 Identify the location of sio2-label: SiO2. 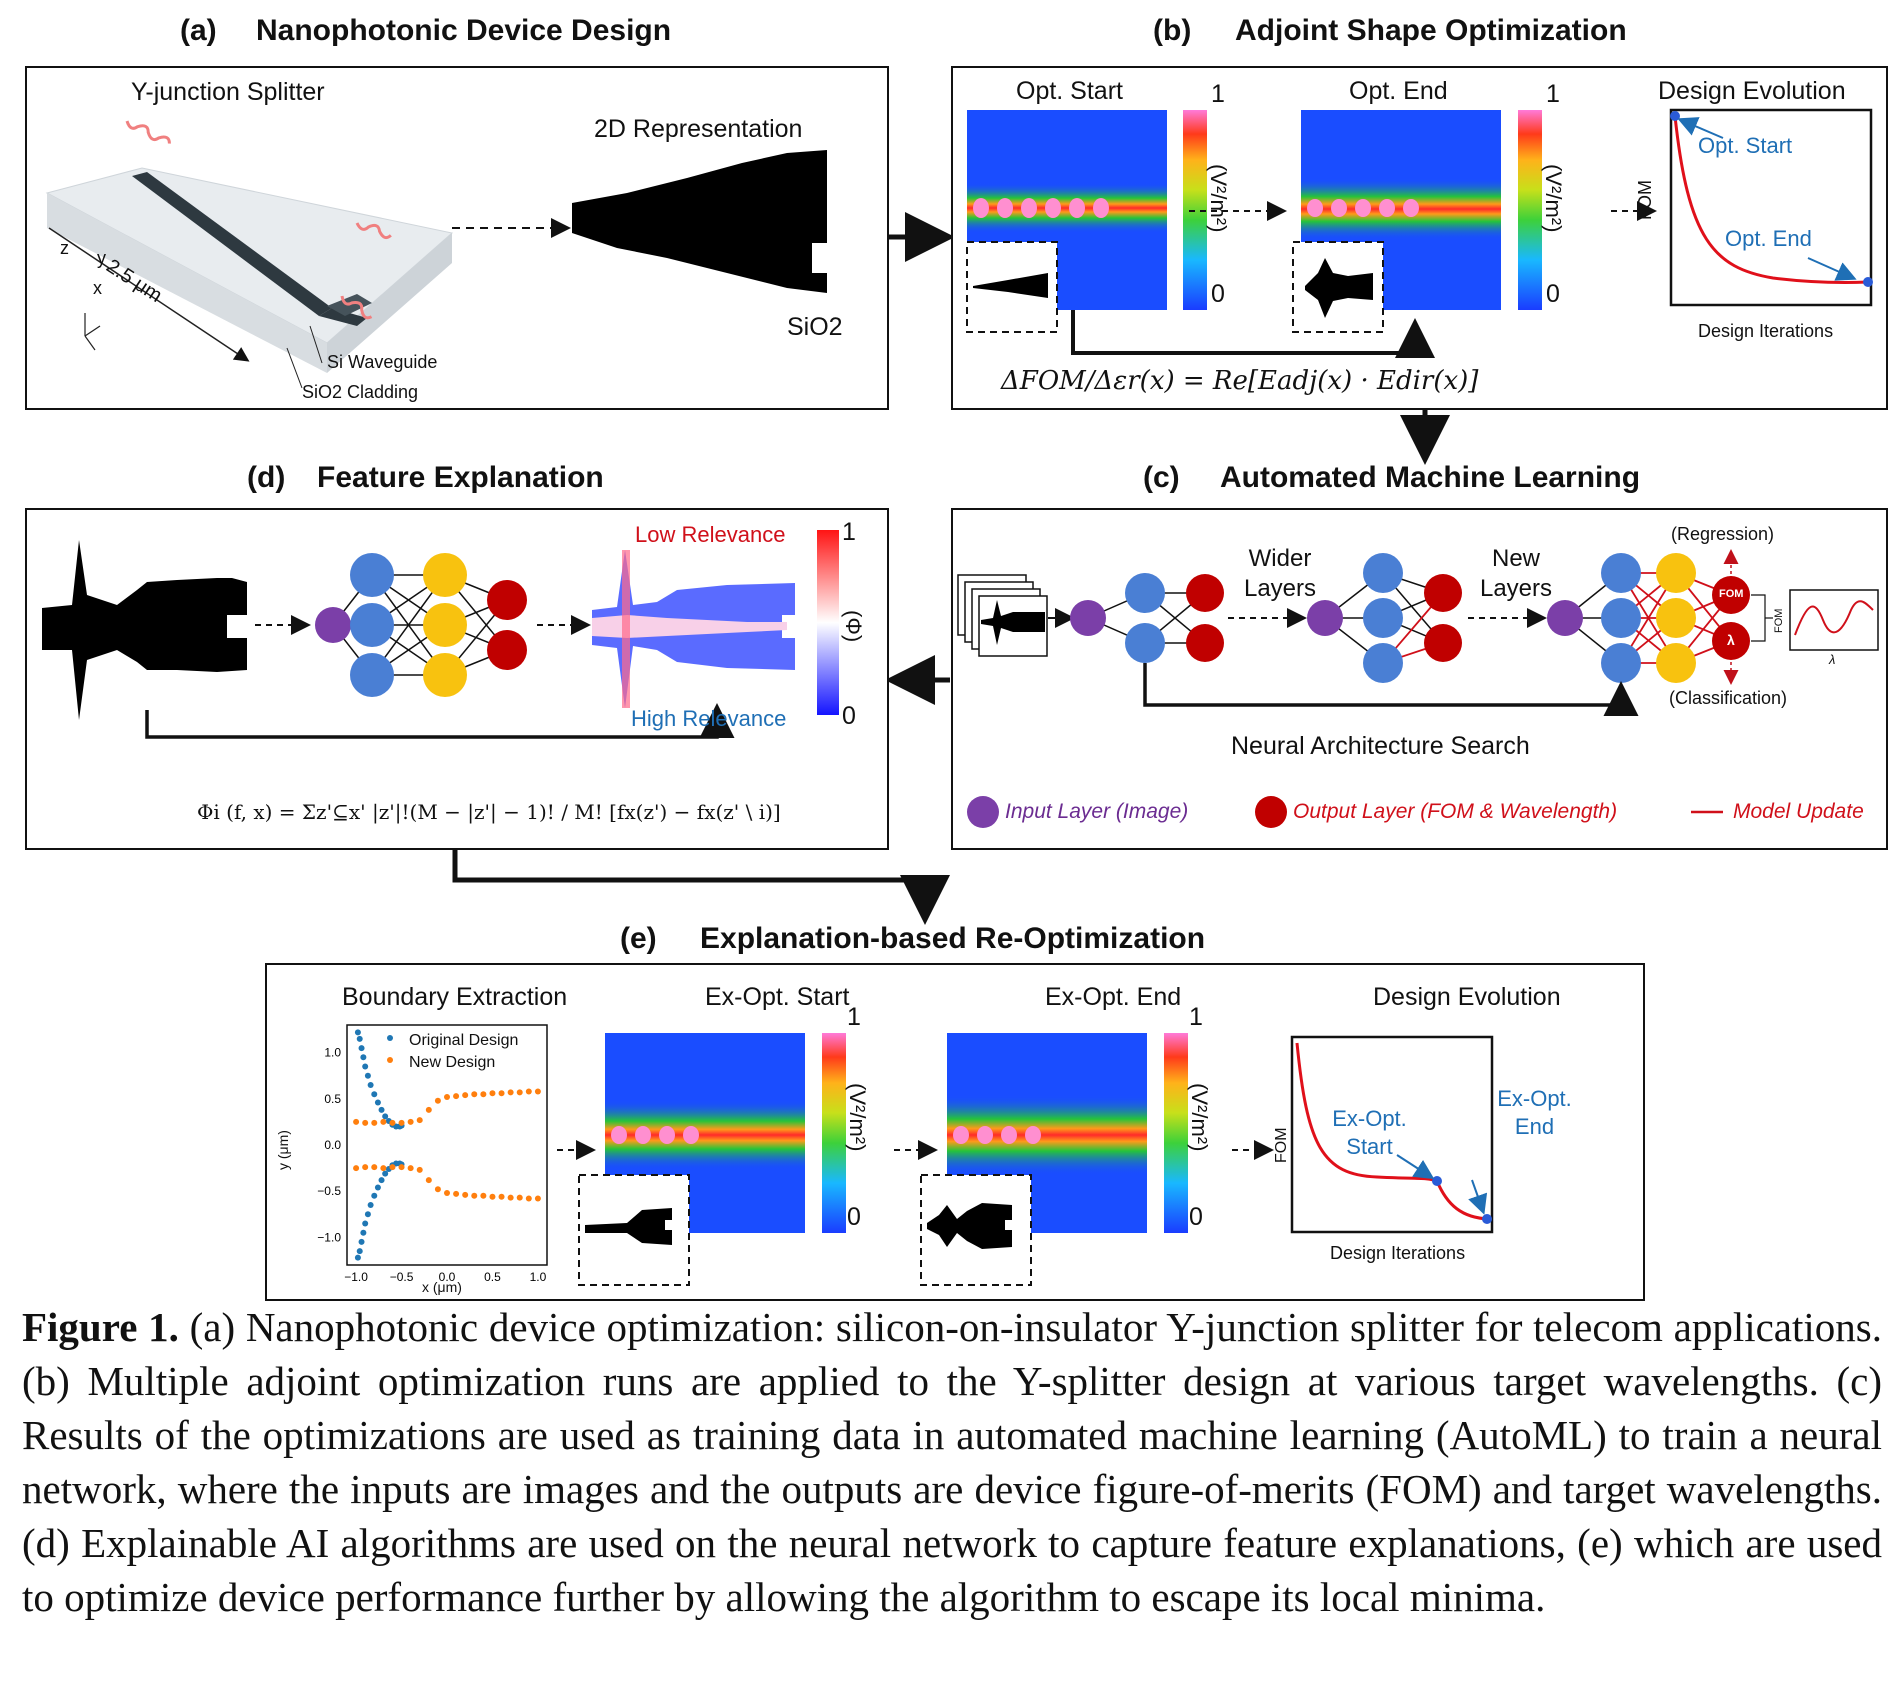
(815, 327).